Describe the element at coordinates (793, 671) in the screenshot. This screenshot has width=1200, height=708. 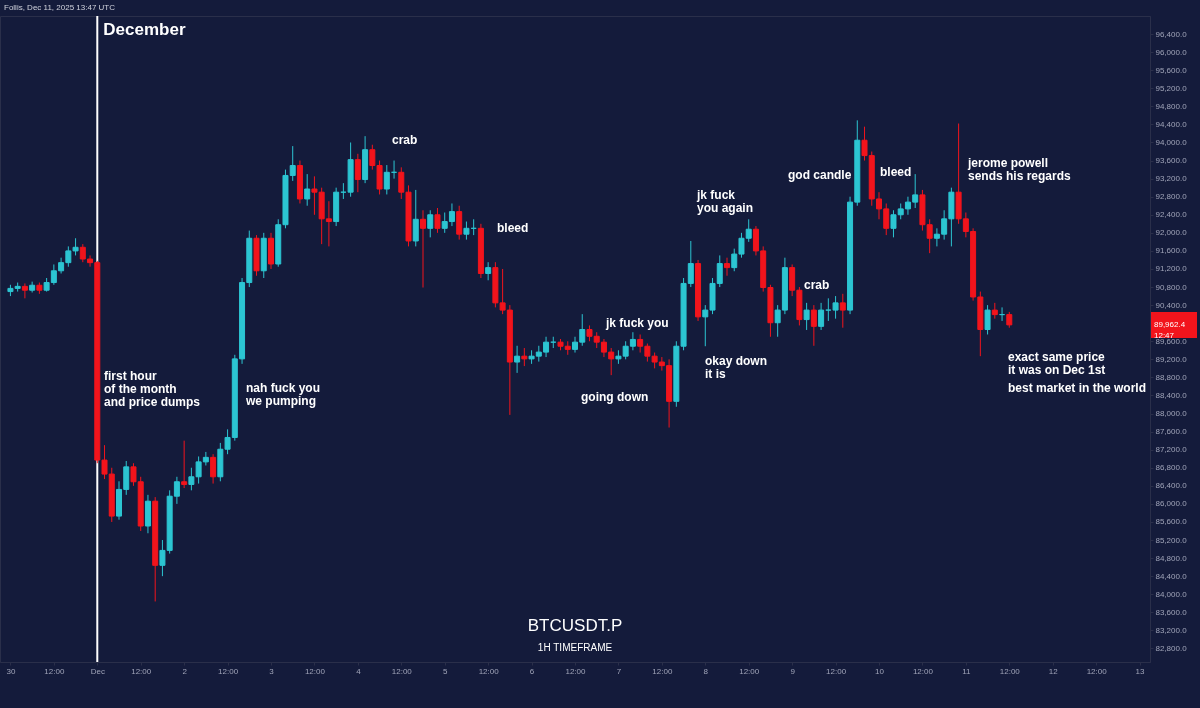
I see `x-tick-label: 9` at that location.